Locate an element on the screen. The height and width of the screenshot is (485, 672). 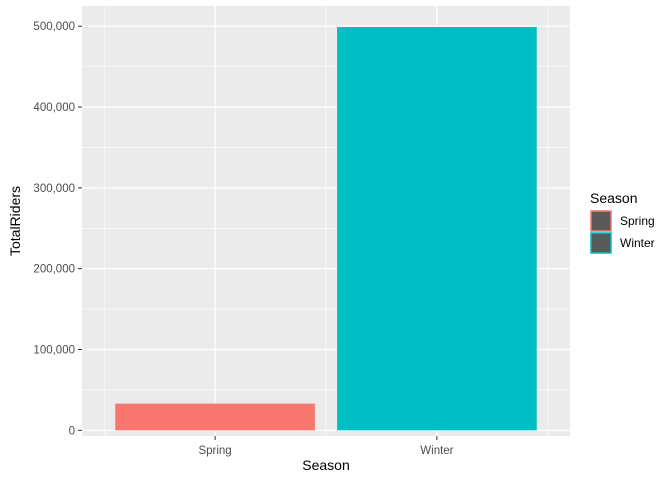
legend-title: Season is located at coordinates (613, 198).